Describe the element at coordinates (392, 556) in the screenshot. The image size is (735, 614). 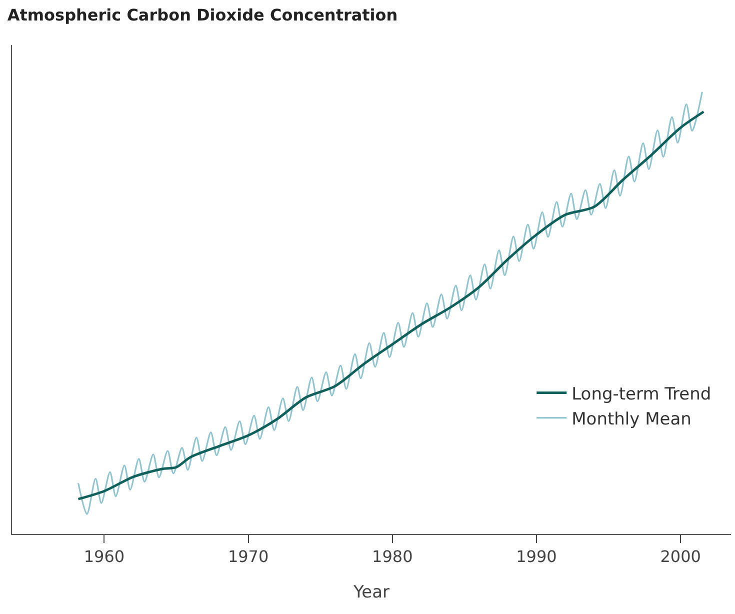
I see `x-tick-label: 1980` at that location.